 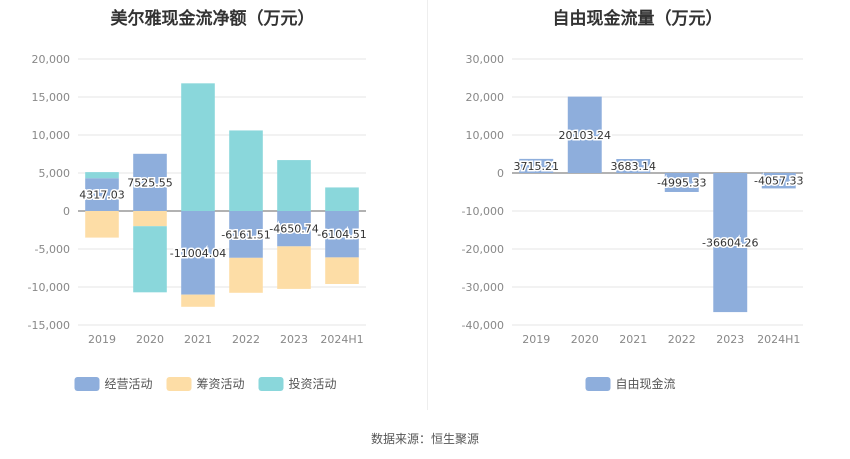 I want to click on free-cashflow-ytick-label: 10,000, so click(x=485, y=135).